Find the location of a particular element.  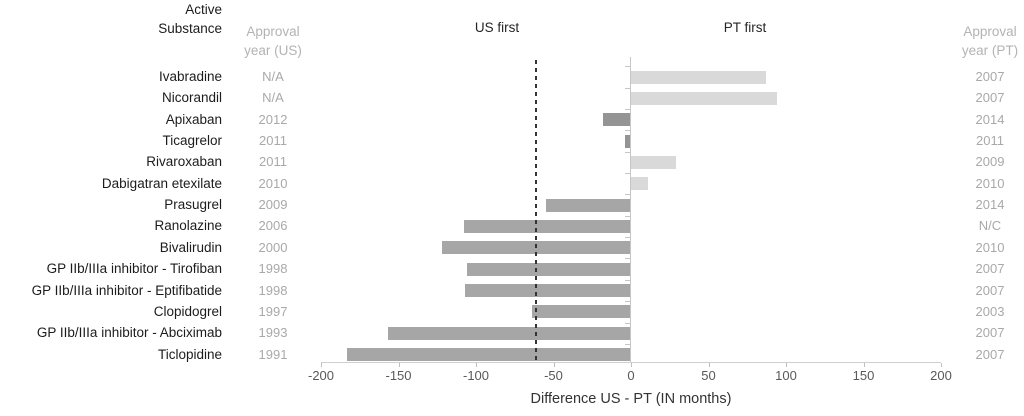

x-axis-line is located at coordinates (631, 362).